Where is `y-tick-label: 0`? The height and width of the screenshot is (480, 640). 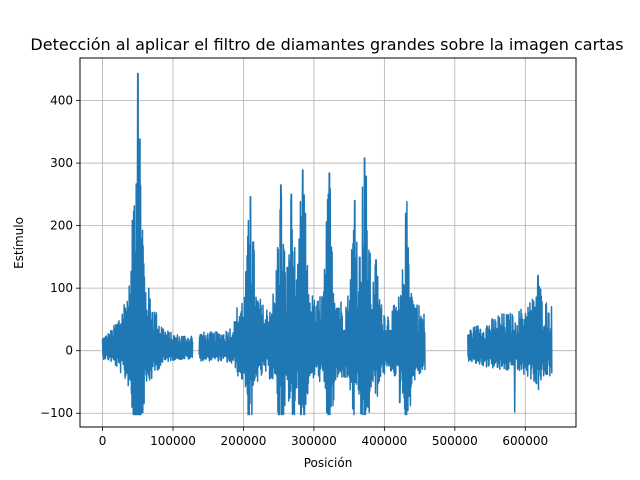 y-tick-label: 0 is located at coordinates (69, 351).